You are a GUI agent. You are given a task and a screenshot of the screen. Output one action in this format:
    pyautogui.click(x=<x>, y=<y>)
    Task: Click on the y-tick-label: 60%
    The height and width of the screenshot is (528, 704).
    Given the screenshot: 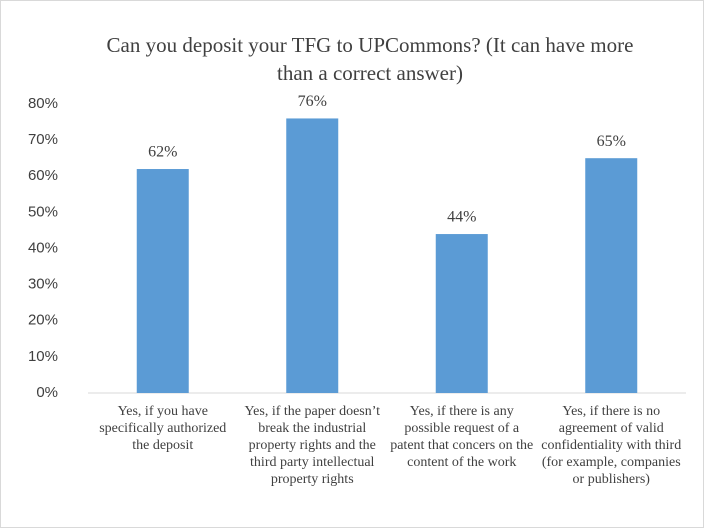 What is the action you would take?
    pyautogui.click(x=43, y=175)
    